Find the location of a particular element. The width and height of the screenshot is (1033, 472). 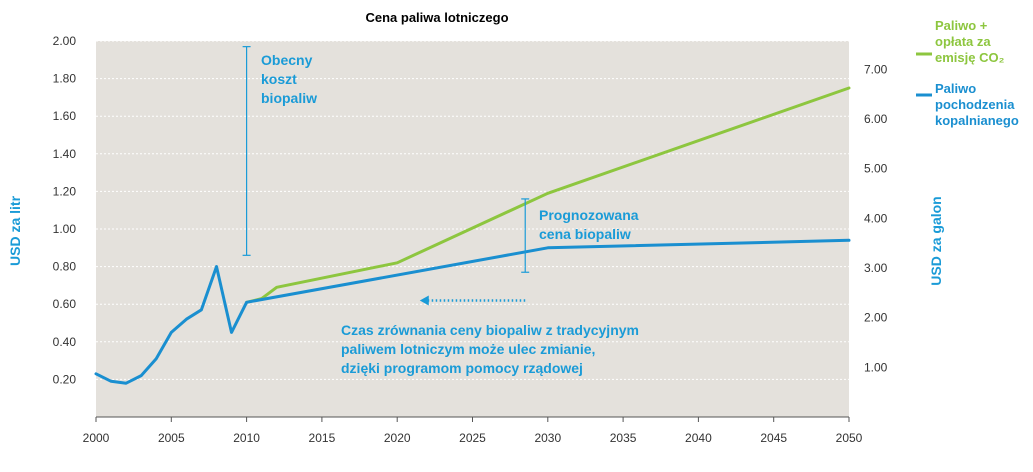

current-cost-label: Obecny is located at coordinates (287, 60).